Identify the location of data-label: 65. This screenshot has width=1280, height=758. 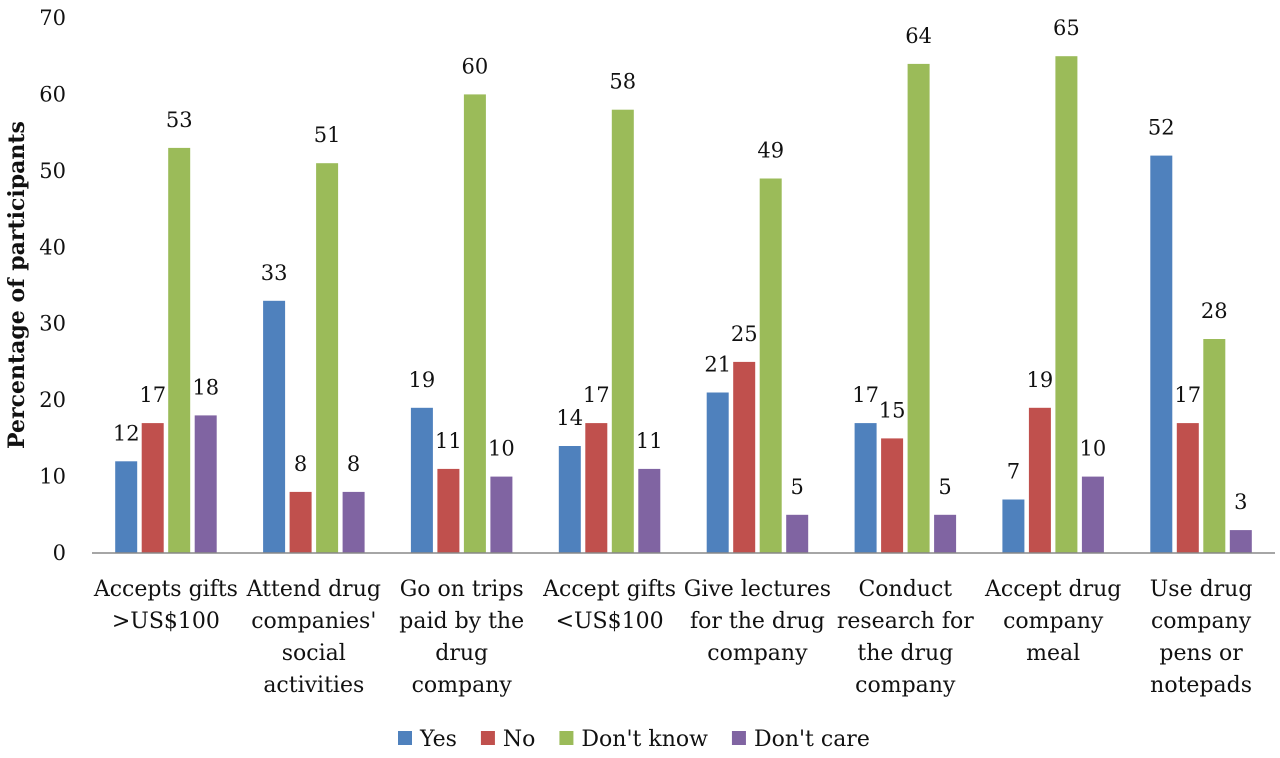
(1066, 28).